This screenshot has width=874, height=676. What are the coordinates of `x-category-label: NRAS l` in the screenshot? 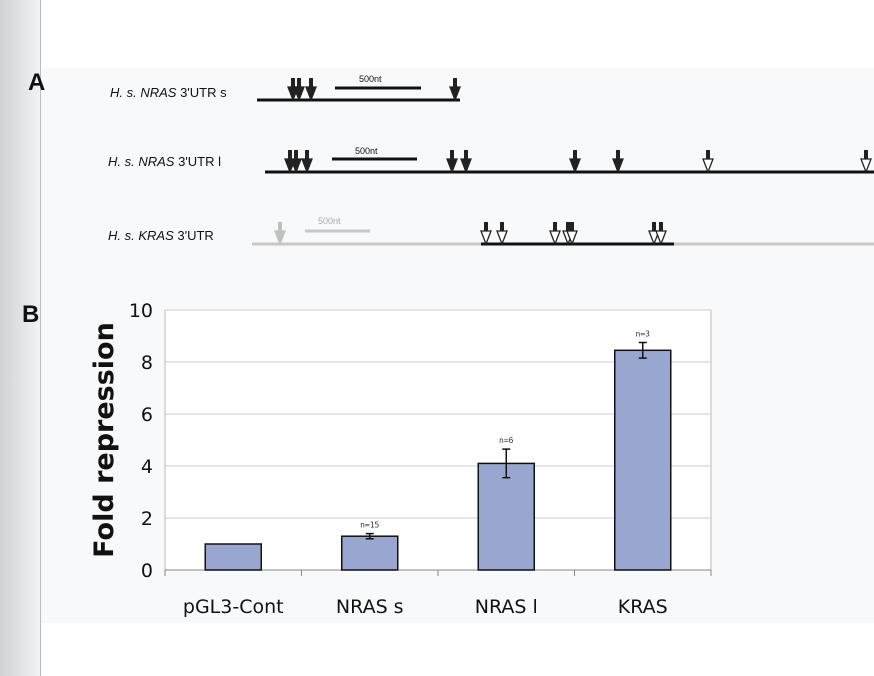 It's located at (506, 607).